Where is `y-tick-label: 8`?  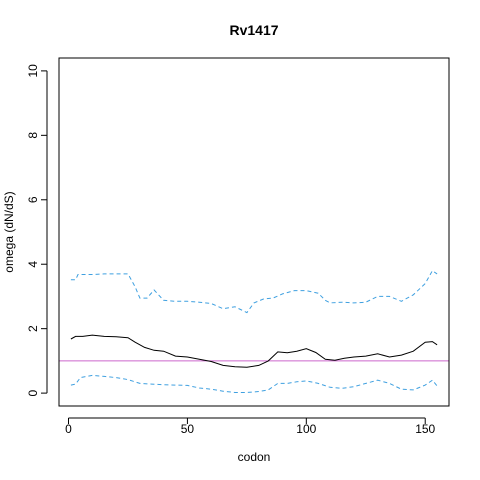 y-tick-label: 8 is located at coordinates (33, 135).